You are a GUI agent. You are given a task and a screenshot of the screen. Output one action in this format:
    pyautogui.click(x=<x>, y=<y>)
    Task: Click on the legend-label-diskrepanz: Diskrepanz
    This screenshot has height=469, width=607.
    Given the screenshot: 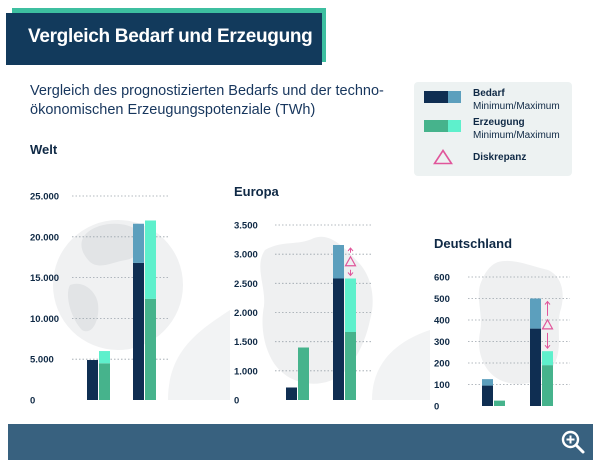 What is the action you would take?
    pyautogui.click(x=500, y=157)
    